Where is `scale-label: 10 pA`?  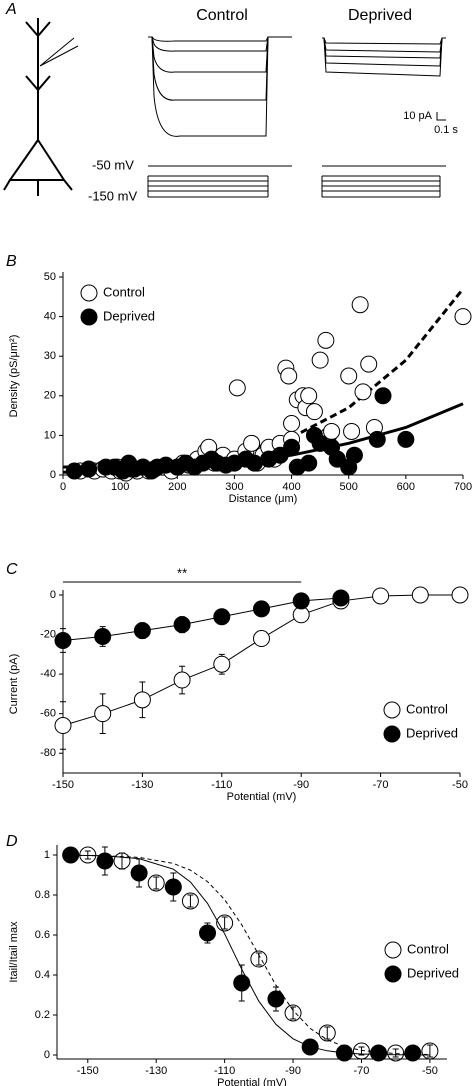 scale-label: 10 pA is located at coordinates (417, 116).